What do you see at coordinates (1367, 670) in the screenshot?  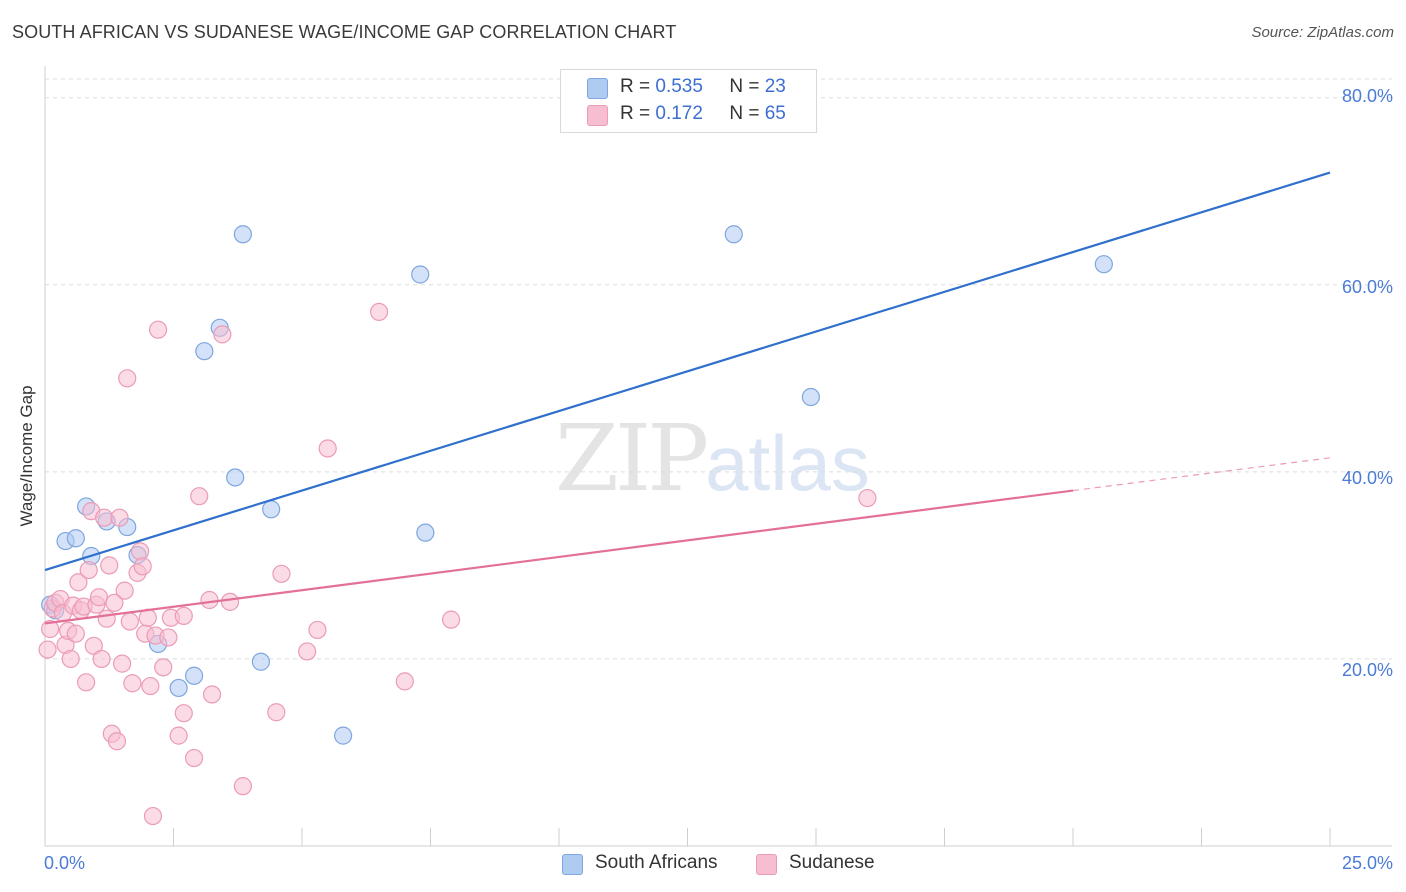 I see `y-tick-label-20: 20.0%` at bounding box center [1367, 670].